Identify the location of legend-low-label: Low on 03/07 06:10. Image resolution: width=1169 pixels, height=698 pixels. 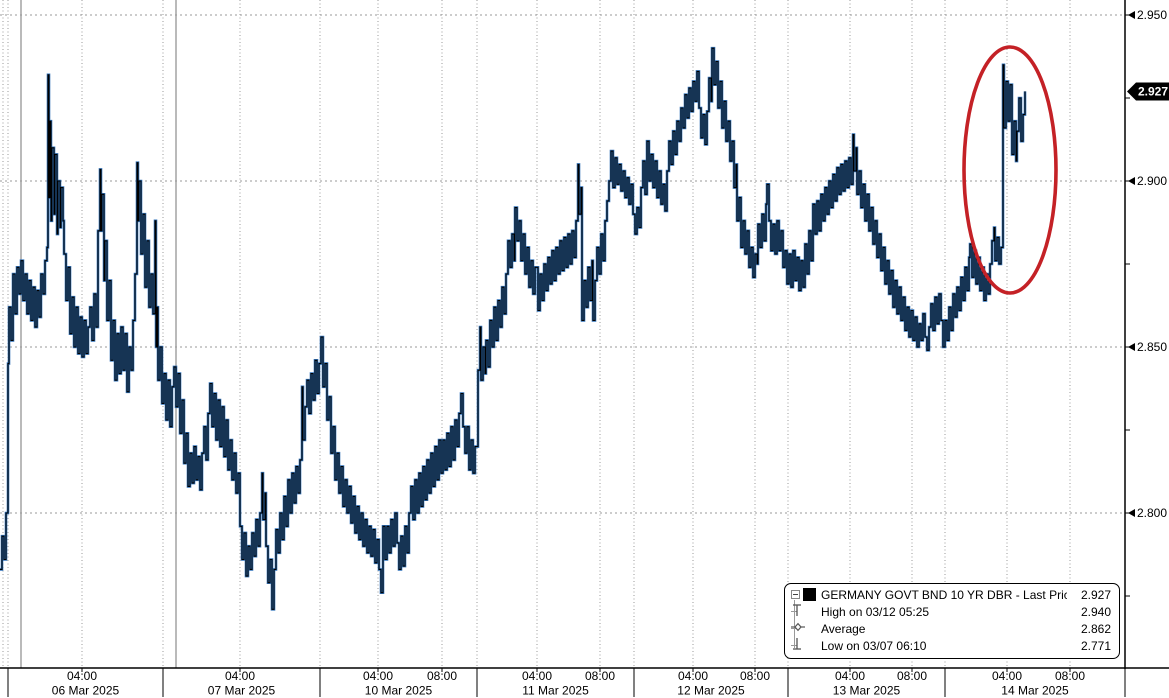
(874, 645).